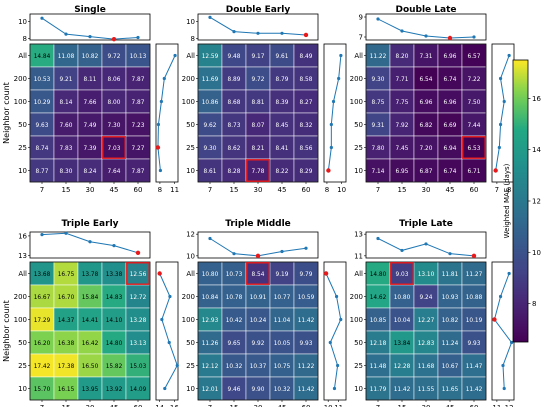 This screenshot has width=550, height=407. What do you see at coordinates (258, 367) in the screenshot?
I see `heatmap-cell-label: 10.37` at bounding box center [258, 367].